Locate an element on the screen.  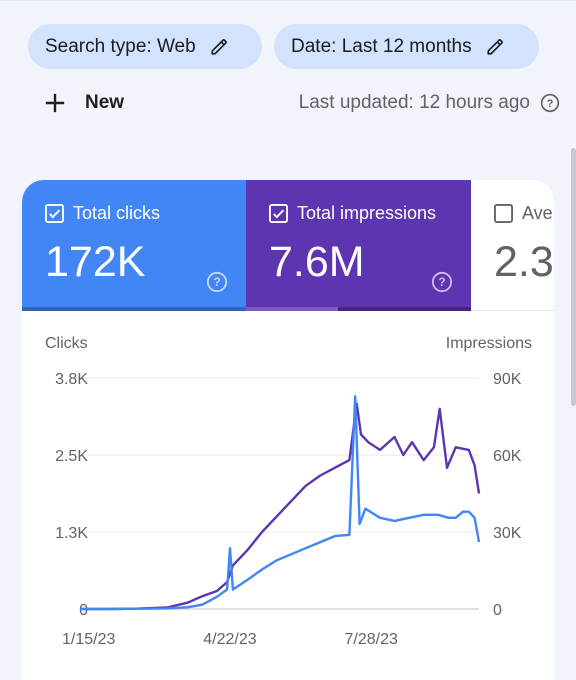
last-updated-status: Last updated: 12 hours ago ? is located at coordinates (429, 103).